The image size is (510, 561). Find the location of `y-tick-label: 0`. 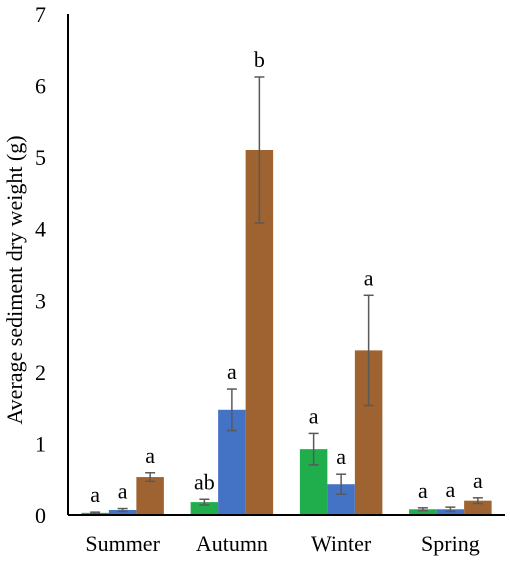

y-tick-label: 0 is located at coordinates (40, 515).